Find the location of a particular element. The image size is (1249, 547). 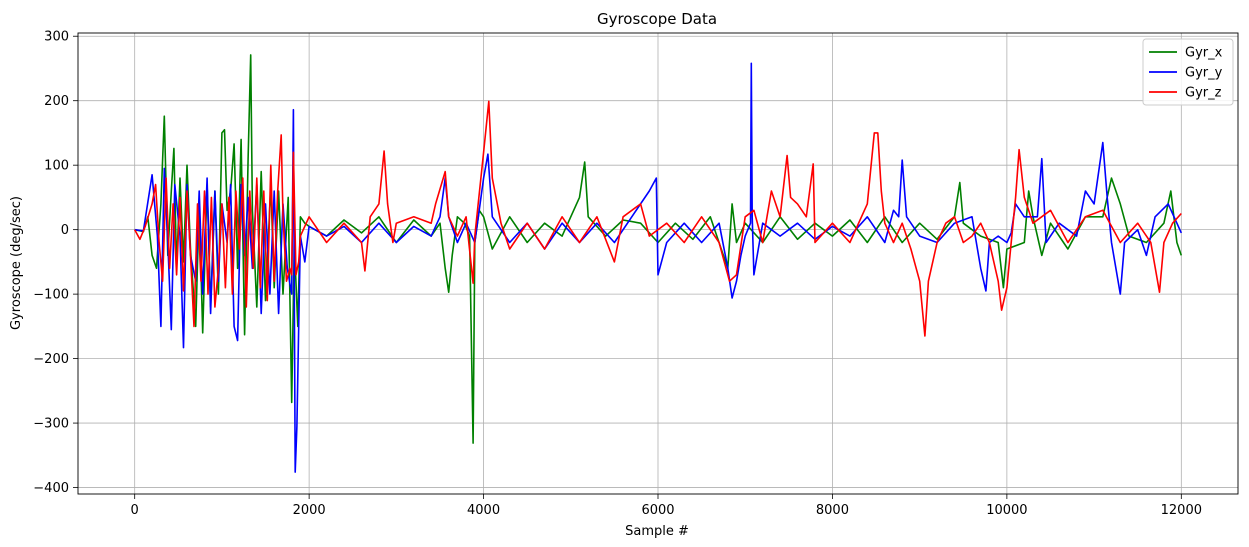

x-axis: 0 2000 4000 6000 8000 10000 12000 is located at coordinates (666, 506).